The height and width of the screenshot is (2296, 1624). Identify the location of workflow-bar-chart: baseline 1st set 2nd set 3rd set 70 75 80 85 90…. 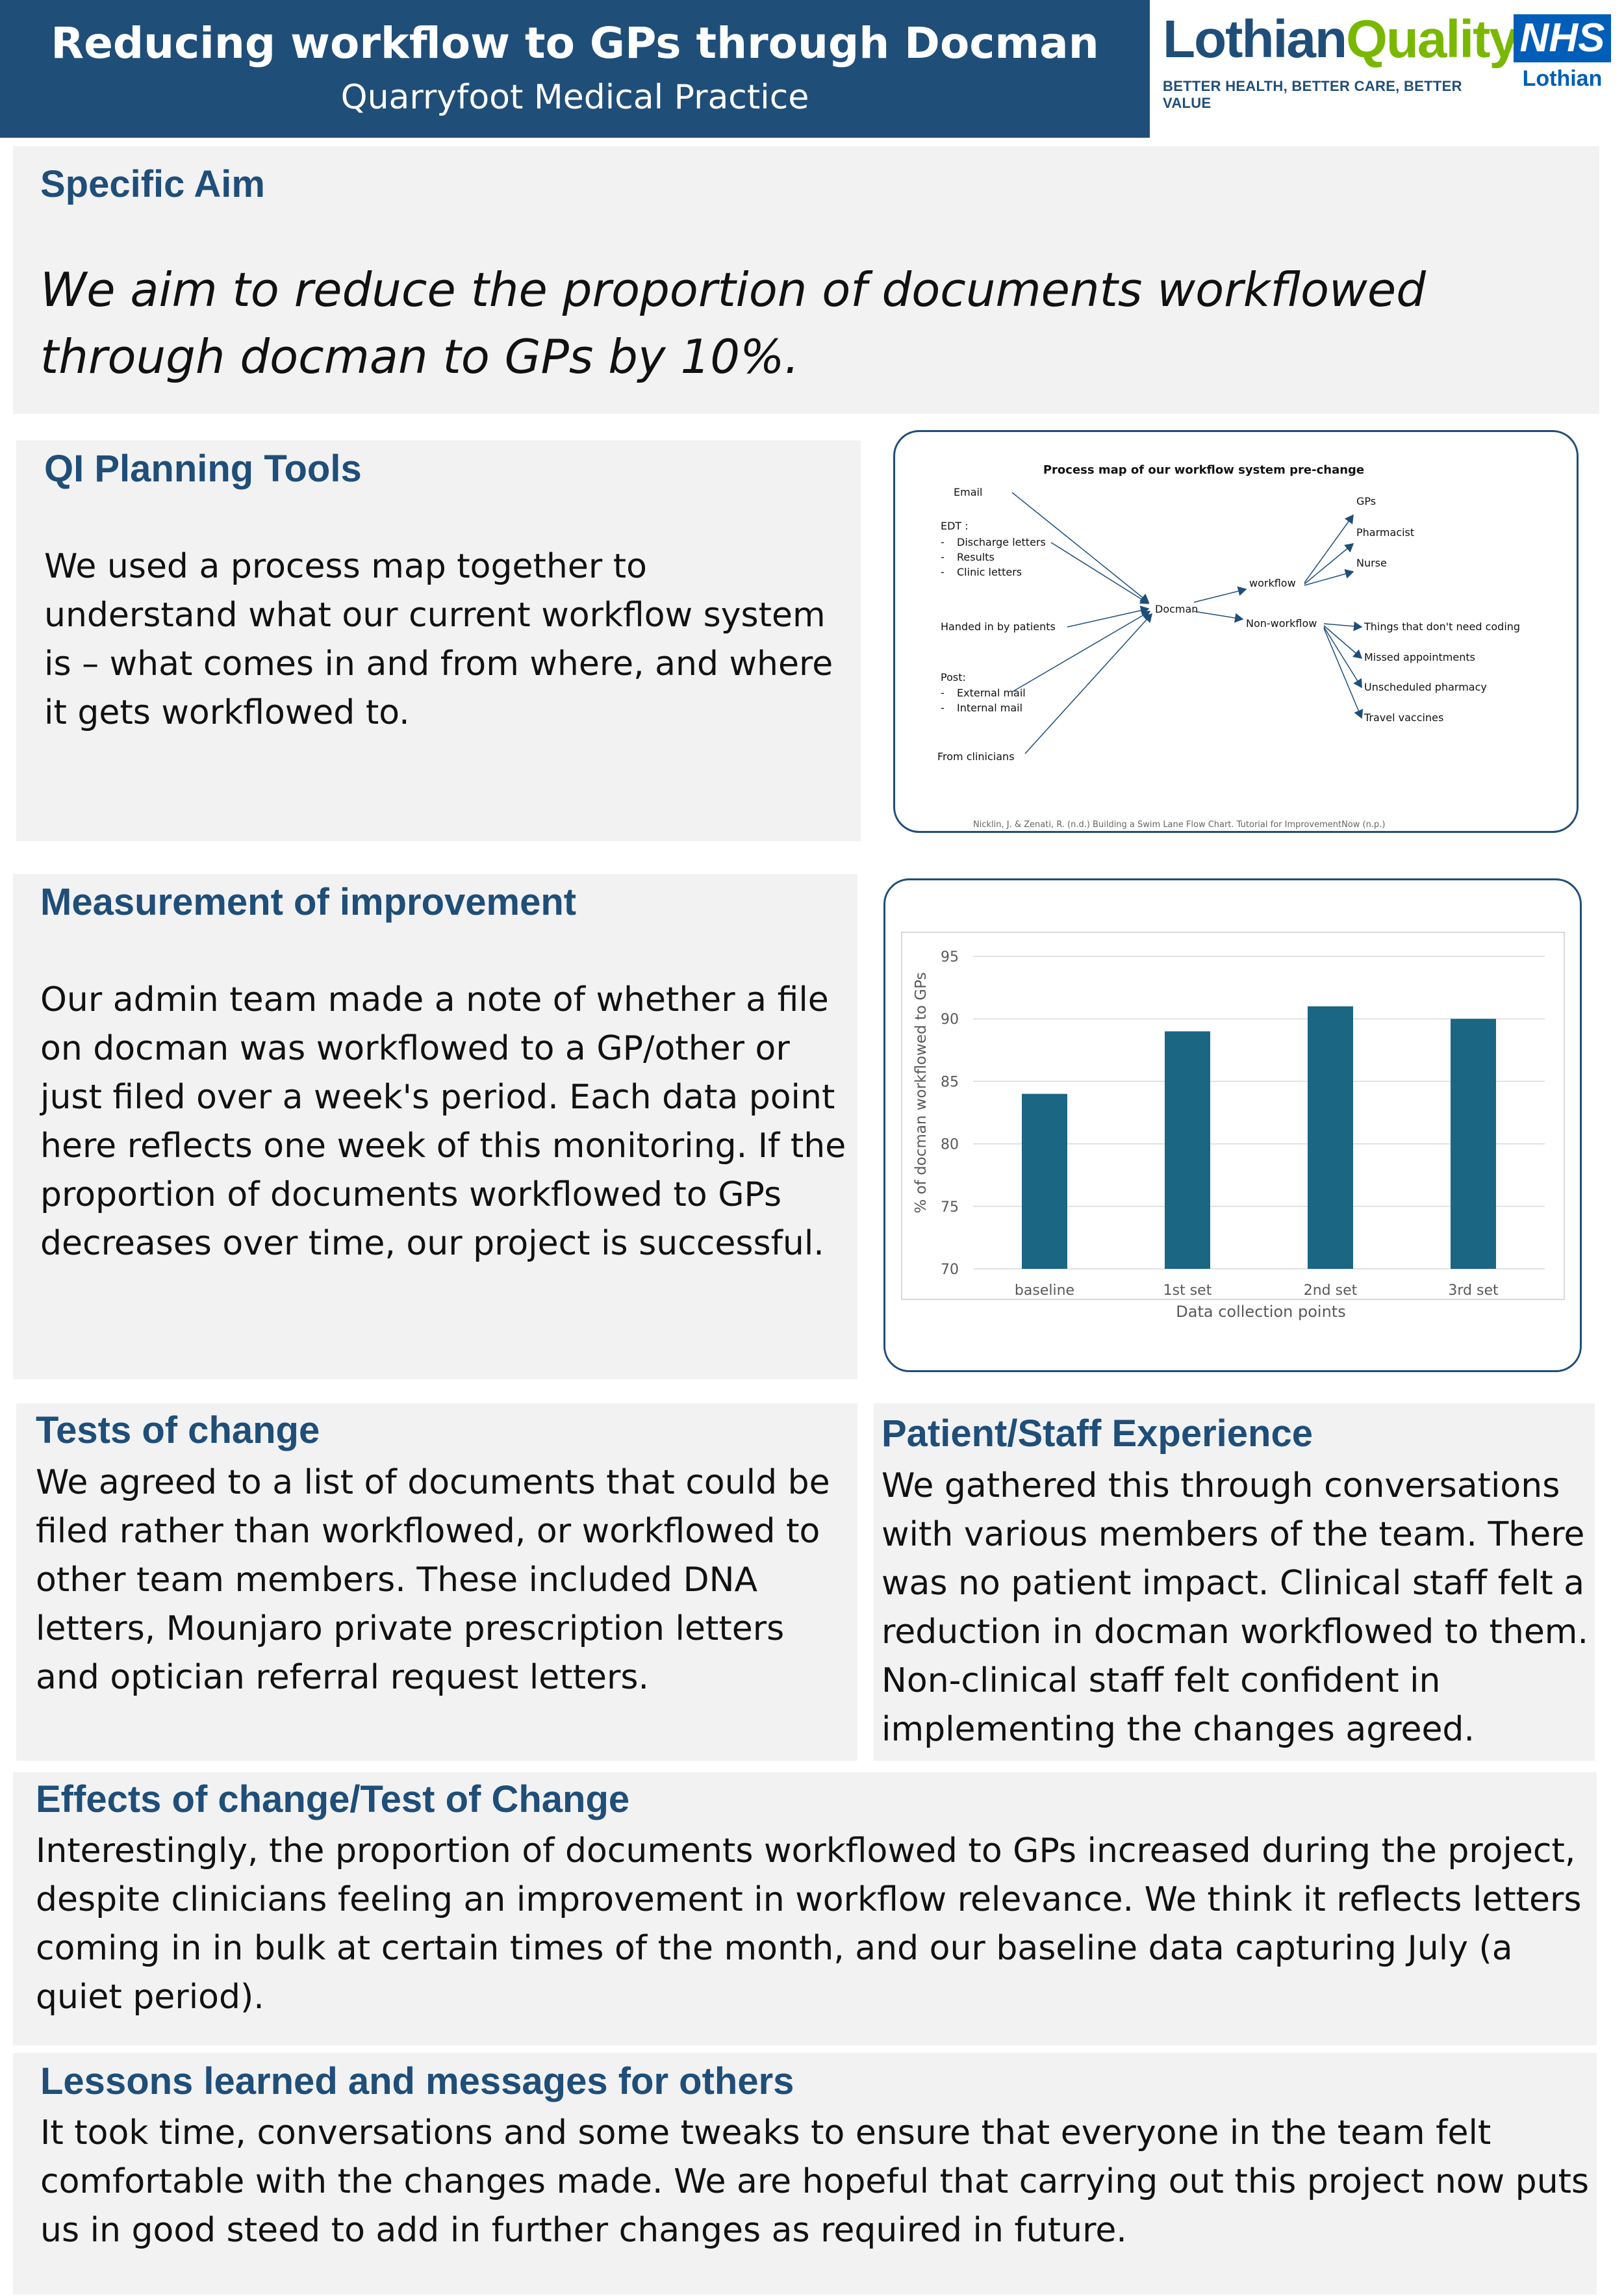
(1233, 1126).